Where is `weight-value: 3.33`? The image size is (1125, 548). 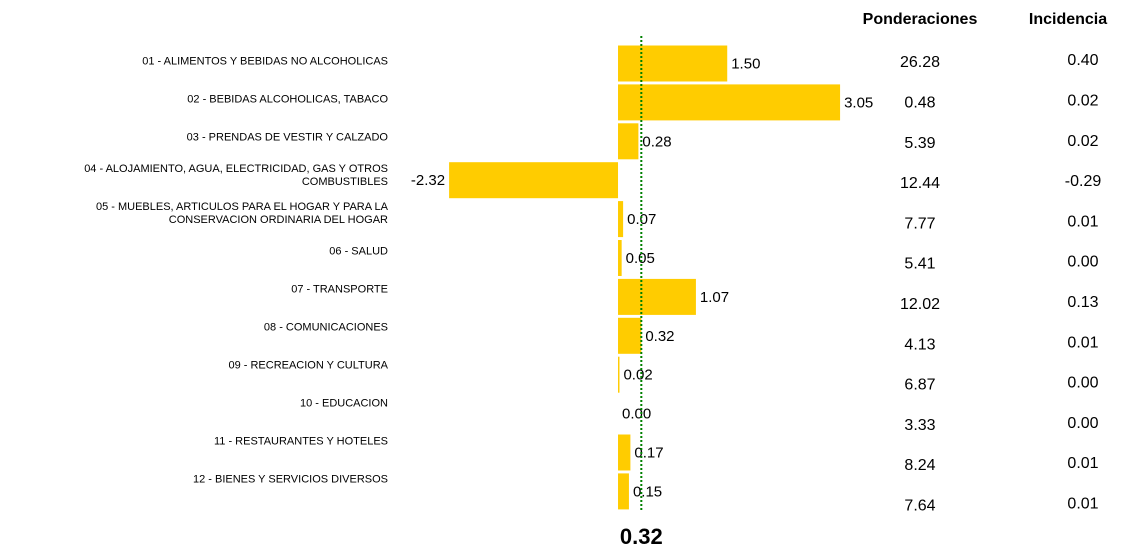 weight-value: 3.33 is located at coordinates (919, 425).